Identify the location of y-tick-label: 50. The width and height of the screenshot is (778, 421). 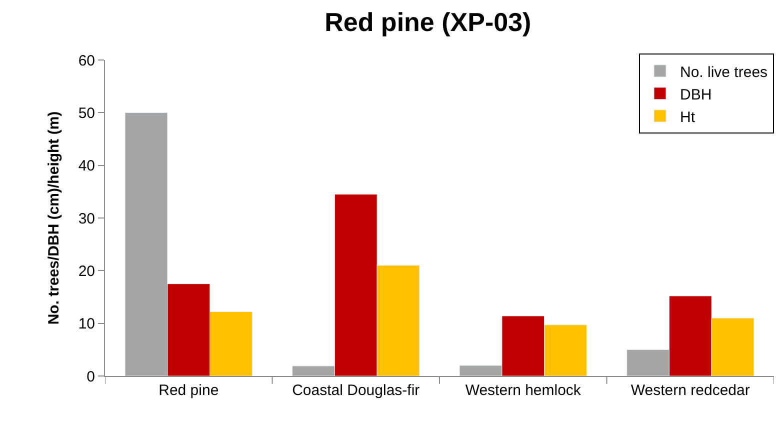
(86, 113).